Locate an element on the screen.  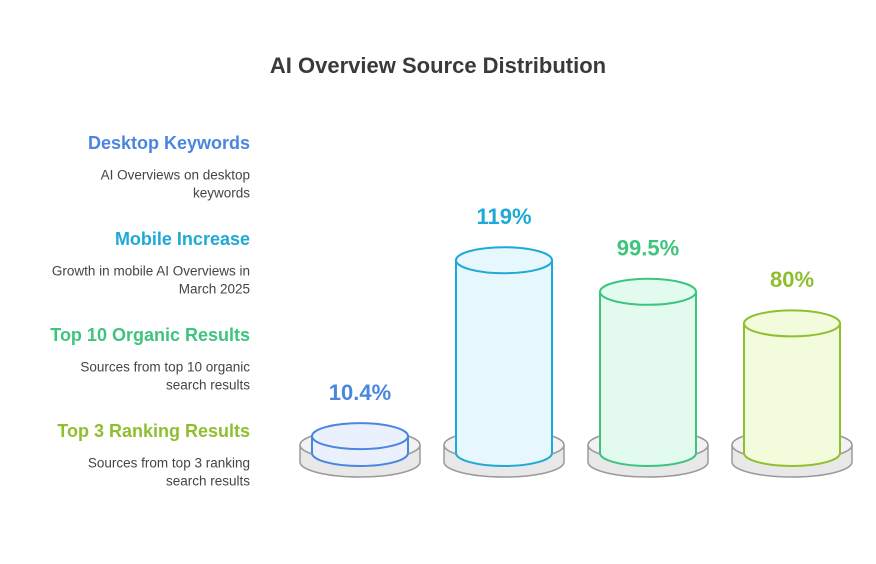
value-label: 119% is located at coordinates (503, 216).